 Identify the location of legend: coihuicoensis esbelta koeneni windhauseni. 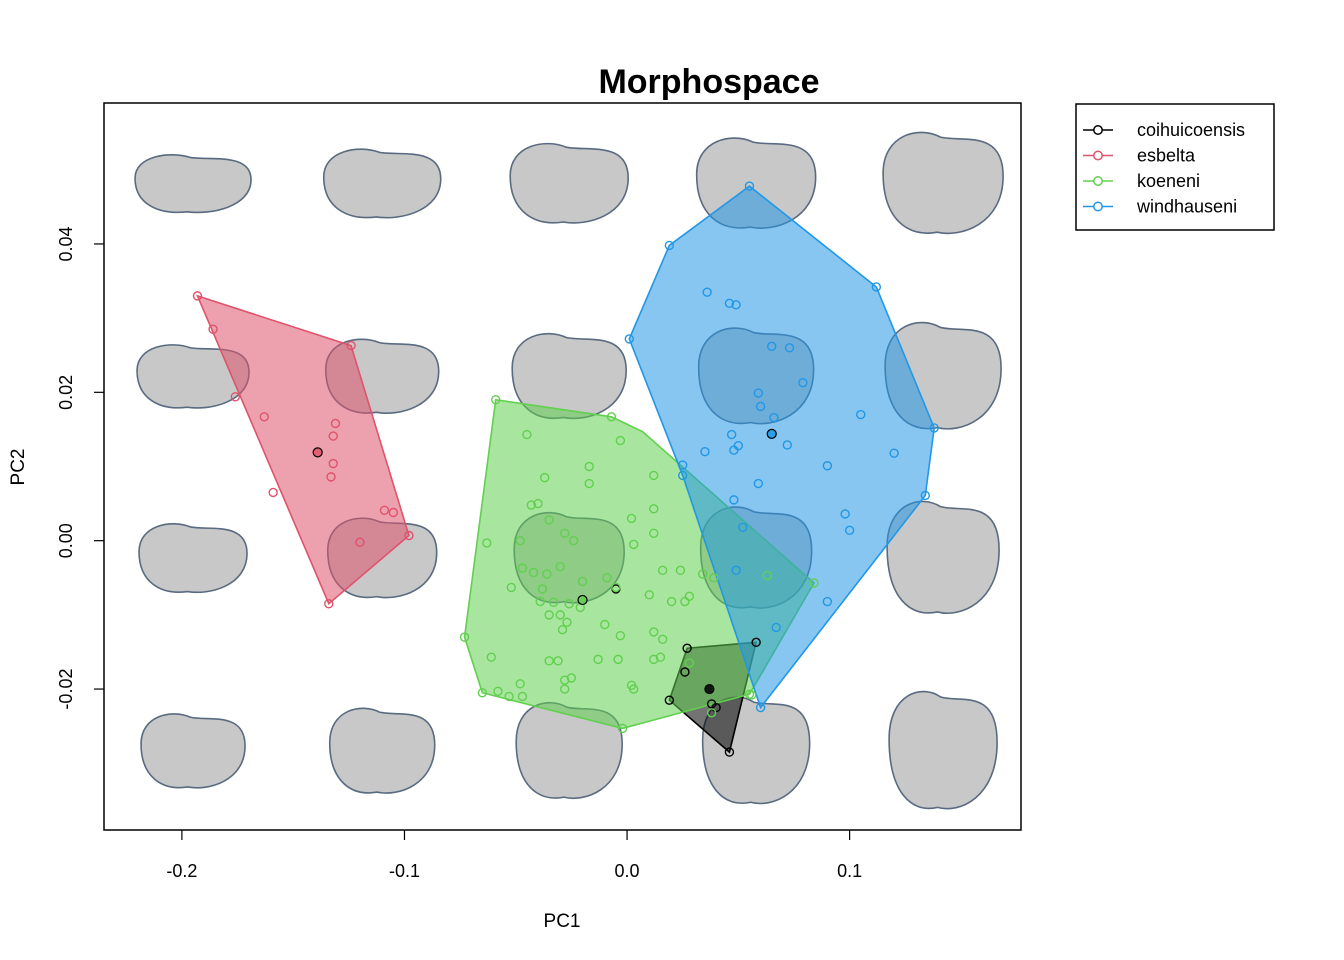
(1175, 167).